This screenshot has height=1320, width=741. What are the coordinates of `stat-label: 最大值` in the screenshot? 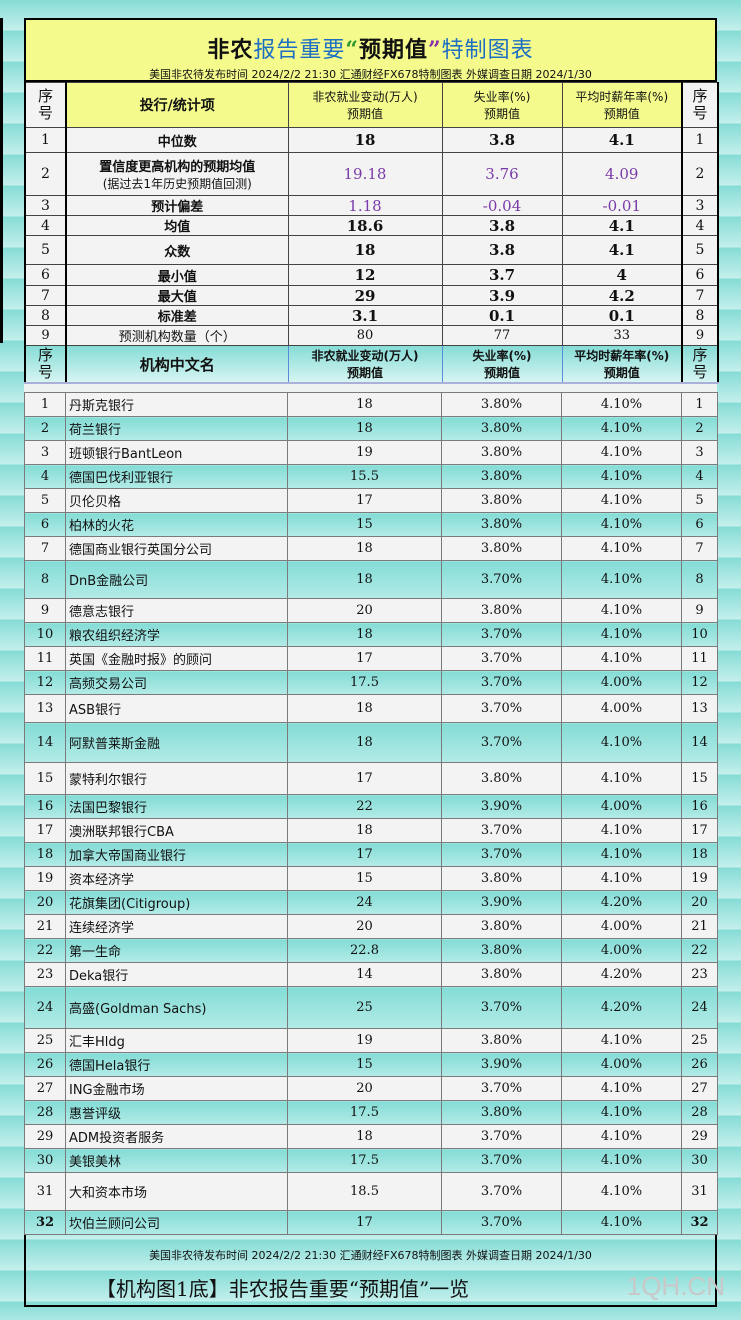 It's located at (177, 295).